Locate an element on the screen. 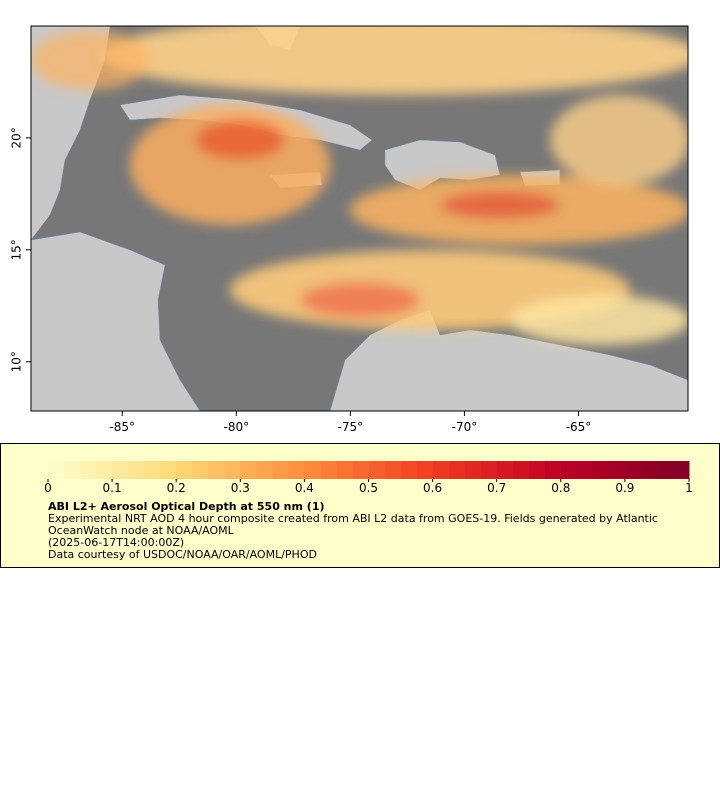 The height and width of the screenshot is (800, 720). colorbar: 0 0.1 0.2 0.3 0.4 0.5 0.6 0.7 0.8 0.9 1 is located at coordinates (368, 477).